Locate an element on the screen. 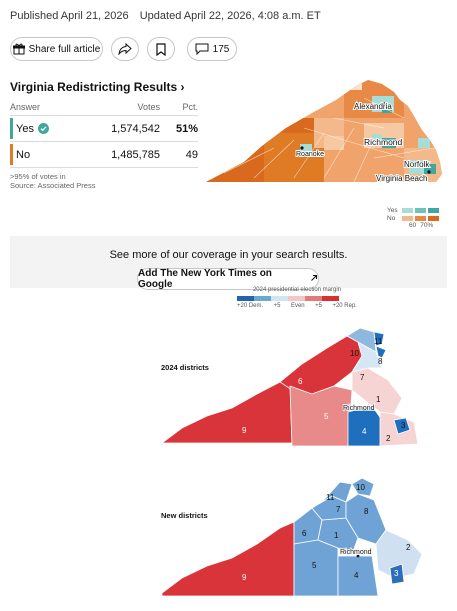 Image resolution: width=457 pixels, height=611 pixels. new-district-label-2: 2 is located at coordinates (408, 547).